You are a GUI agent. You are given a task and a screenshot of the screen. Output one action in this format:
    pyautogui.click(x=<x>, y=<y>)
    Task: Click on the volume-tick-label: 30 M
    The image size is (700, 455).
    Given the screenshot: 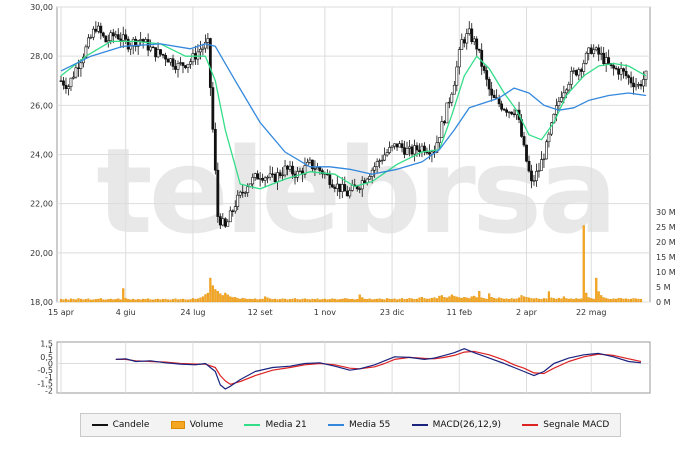 What is the action you would take?
    pyautogui.click(x=666, y=212)
    